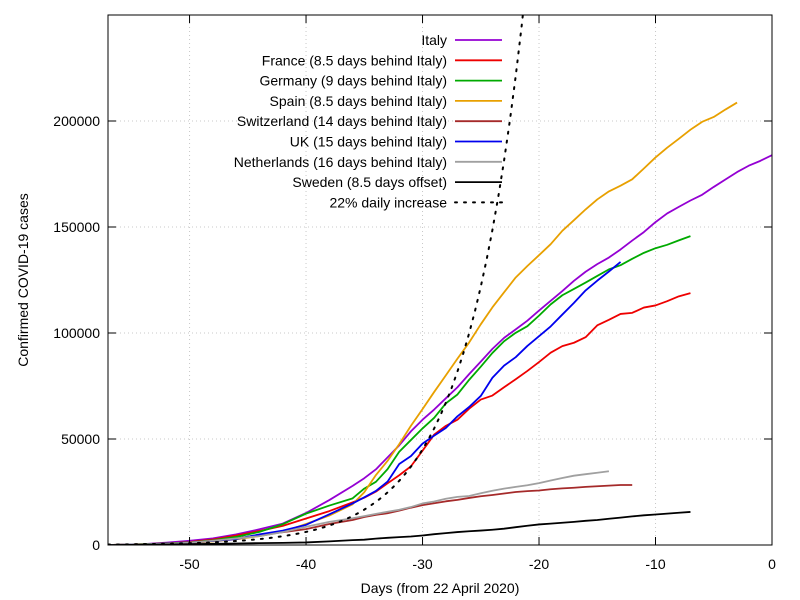  Describe the element at coordinates (189, 564) in the screenshot. I see `x-tick-label: -50` at that location.